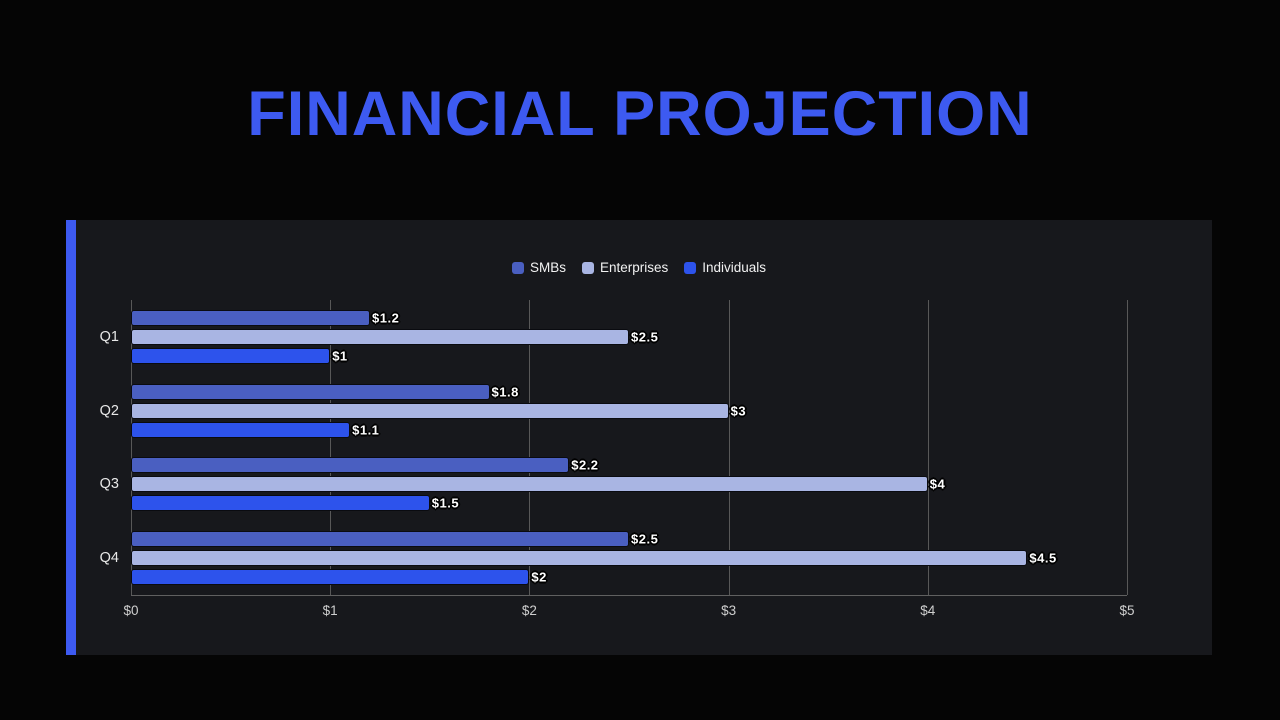 The image size is (1280, 720). Describe the element at coordinates (629, 391) in the screenshot. I see `bar-track: $1.8` at that location.